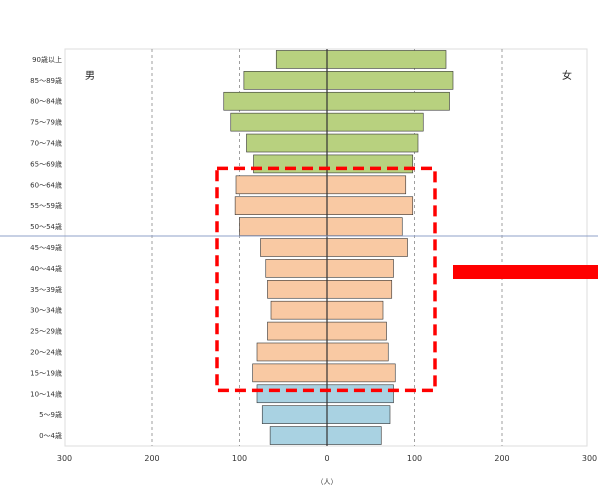  I want to click on x-tick-label: 0, so click(326, 458).